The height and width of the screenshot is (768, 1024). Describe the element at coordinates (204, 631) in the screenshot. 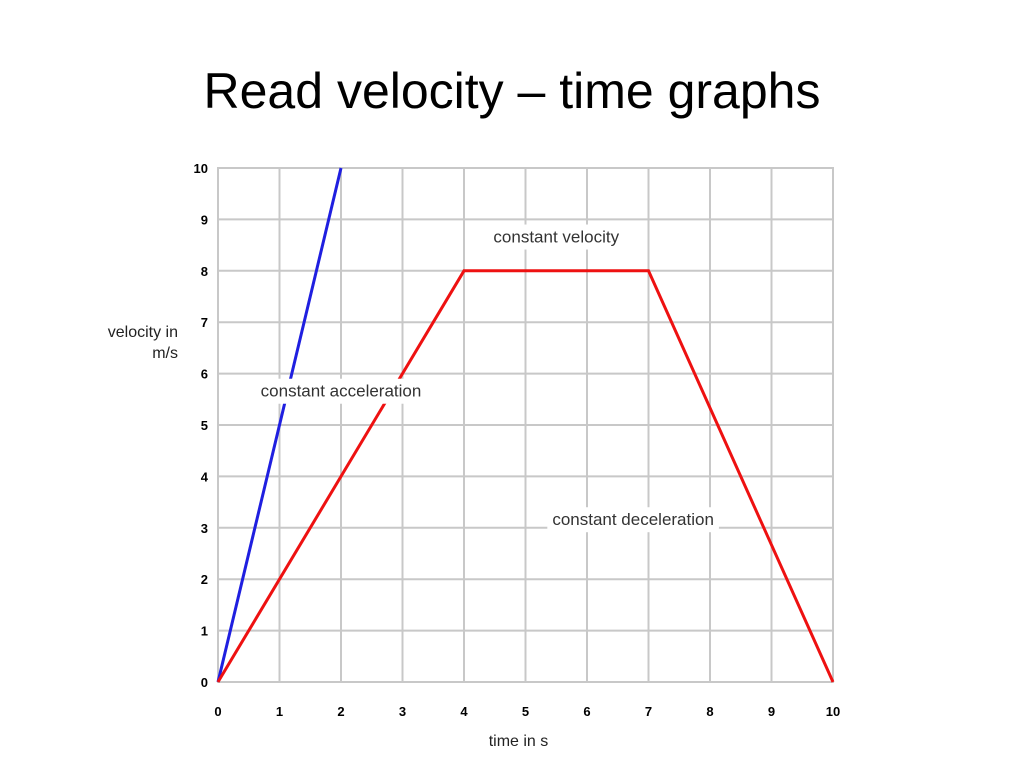

I see `y-tick-label: 1` at that location.